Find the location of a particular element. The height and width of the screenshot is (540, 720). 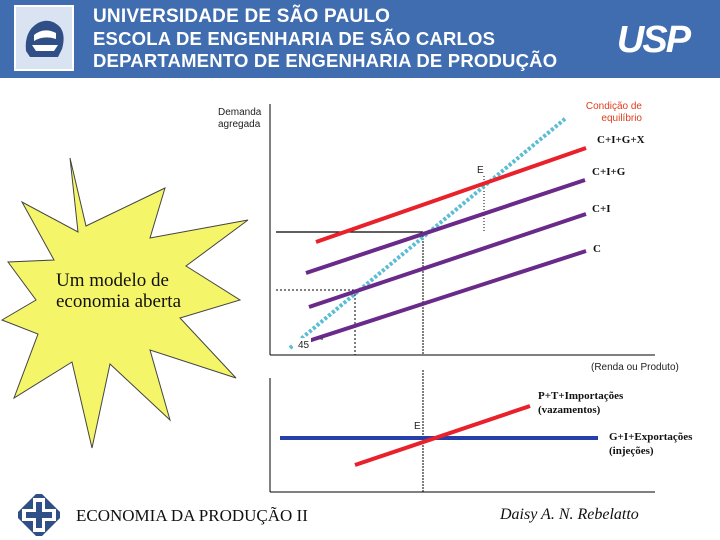

injections-label: G+I+Exportações (injeções) is located at coordinates (650, 444).